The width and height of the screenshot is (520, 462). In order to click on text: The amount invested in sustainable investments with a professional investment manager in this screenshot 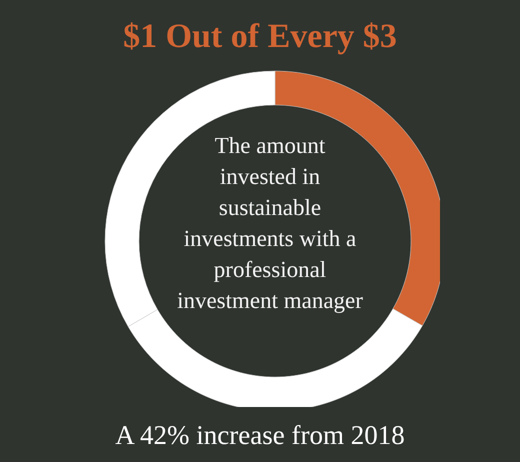, I will do `click(270, 223)`.